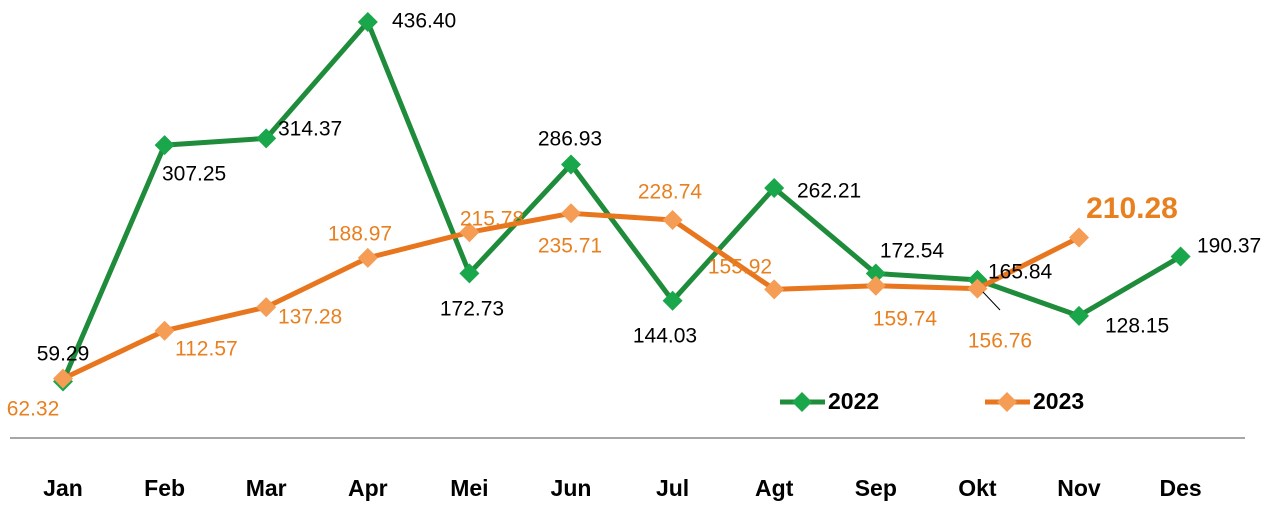 The height and width of the screenshot is (506, 1279). I want to click on data-label: 155.92, so click(740, 267).